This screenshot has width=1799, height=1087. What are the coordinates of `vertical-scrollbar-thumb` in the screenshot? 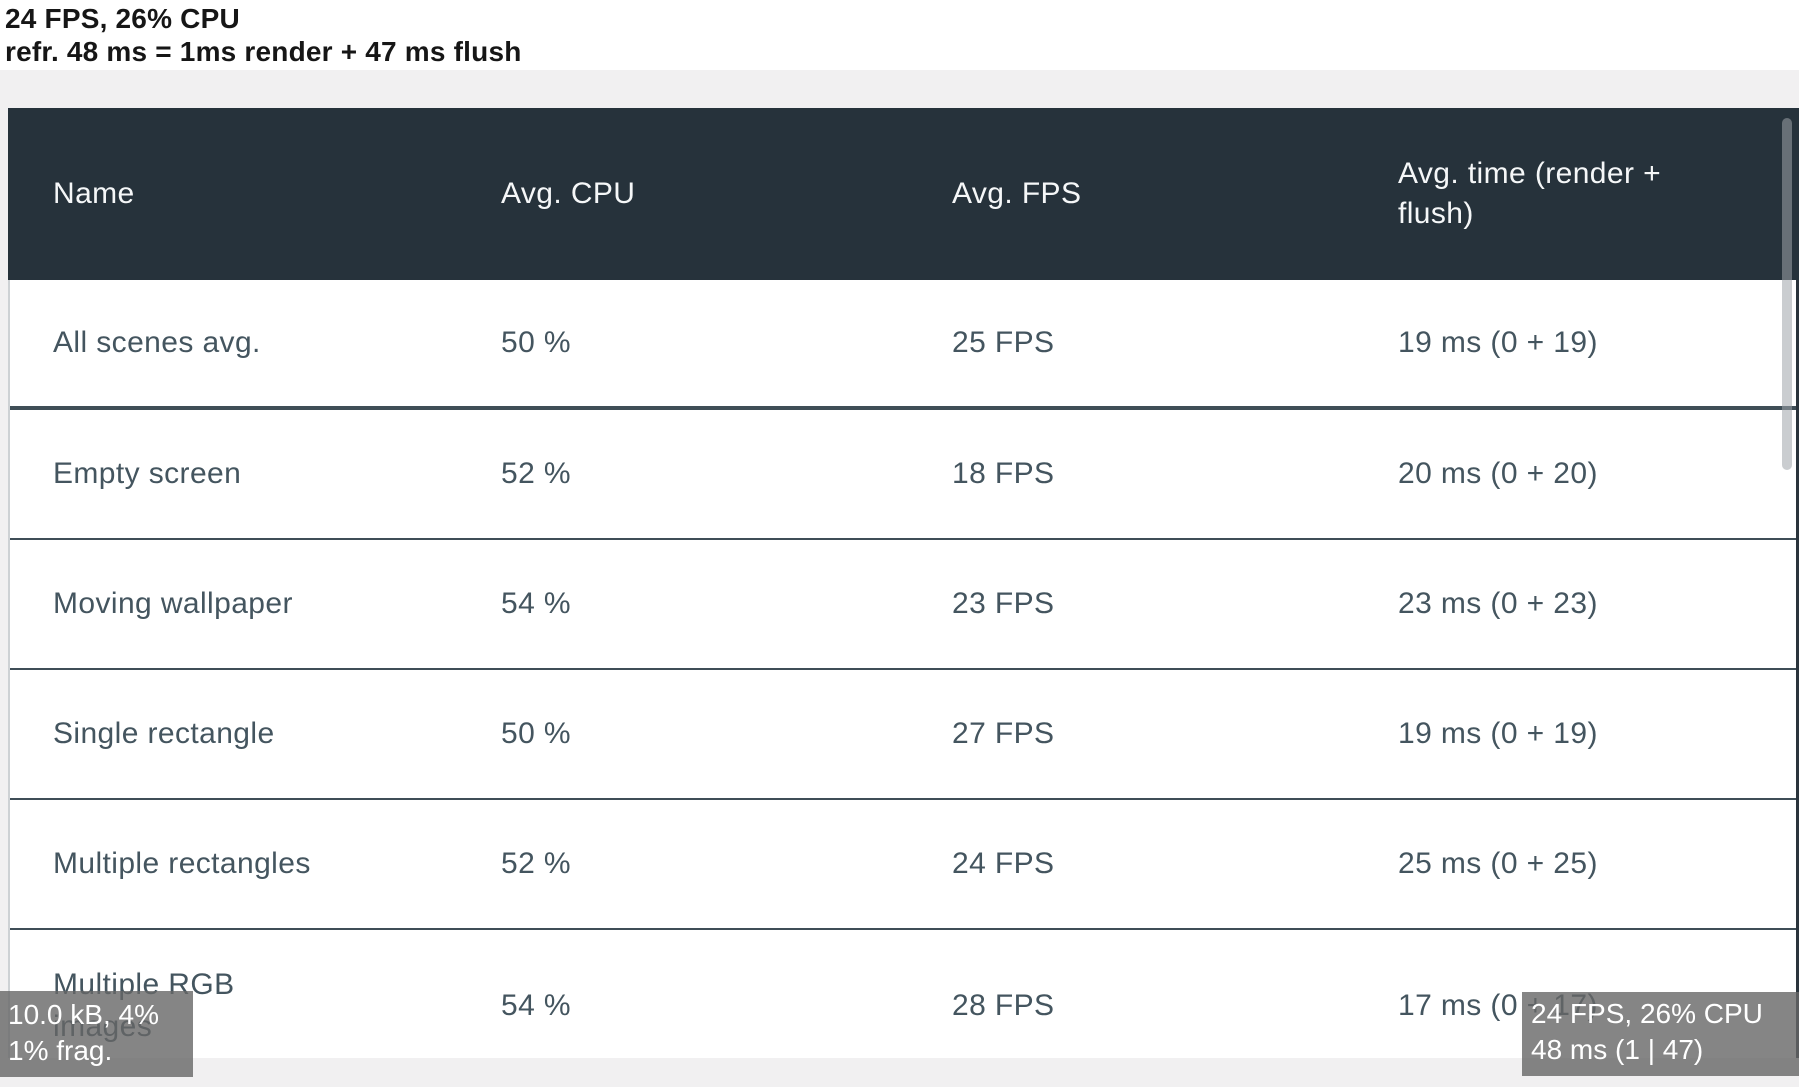 It's located at (1787, 294).